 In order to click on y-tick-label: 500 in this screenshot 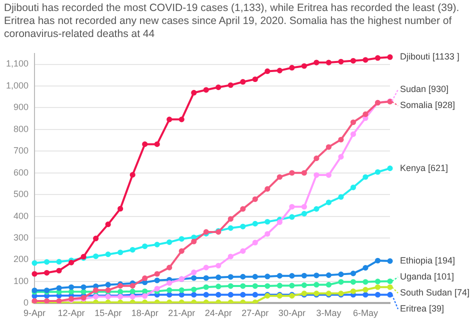, I will do `click(21, 194)`.